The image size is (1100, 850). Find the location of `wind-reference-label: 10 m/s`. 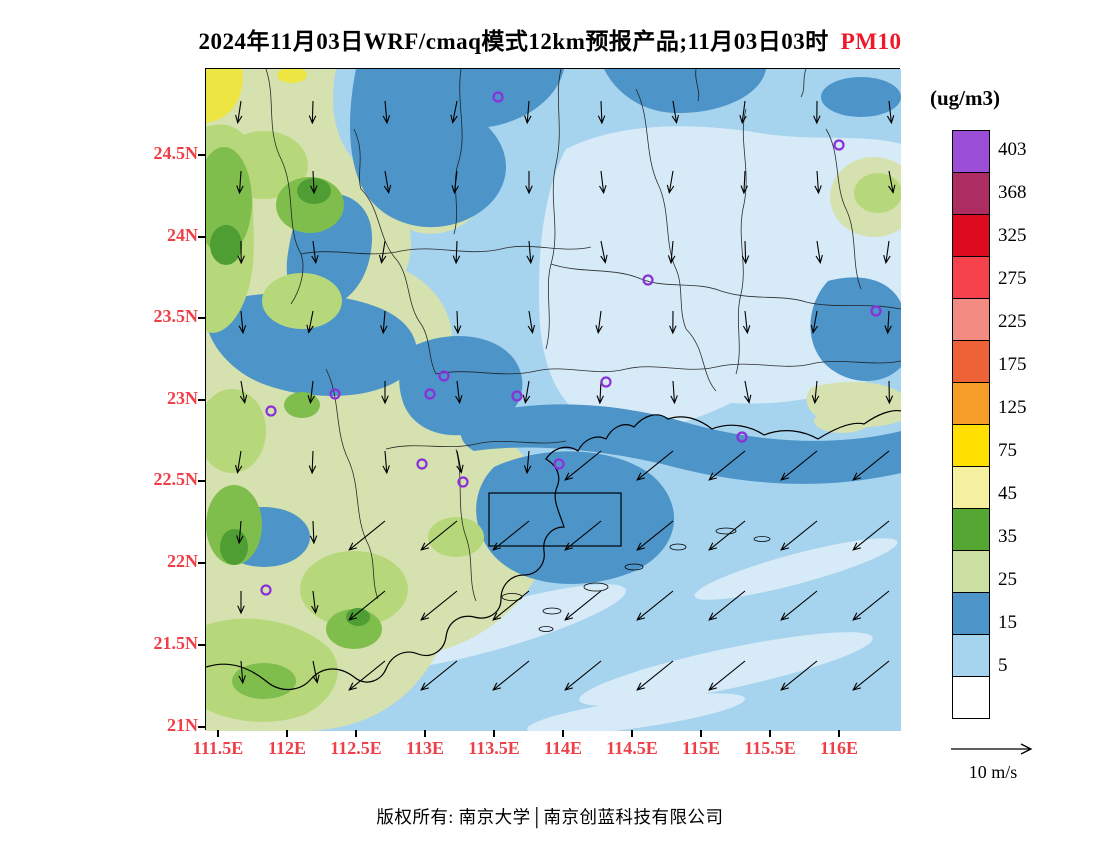

wind-reference-label: 10 m/s is located at coordinates (993, 772).